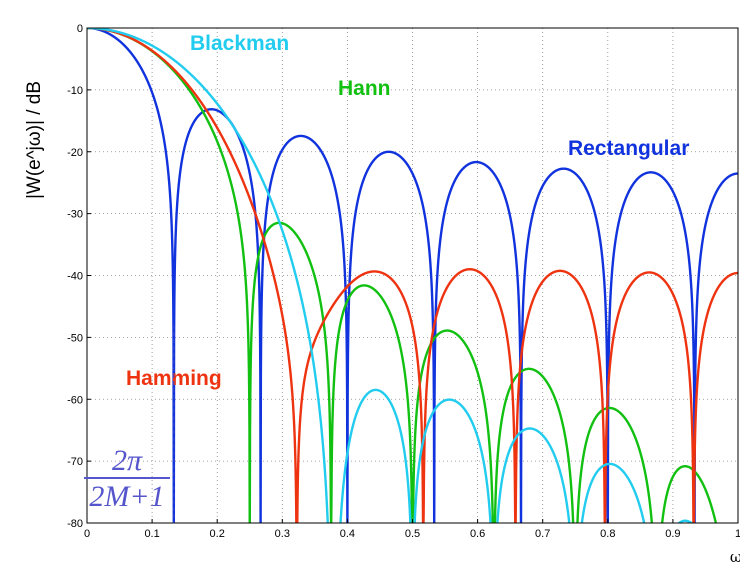 The height and width of the screenshot is (565, 740). Describe the element at coordinates (672, 534) in the screenshot. I see `x-tick-label: 0.9` at that location.